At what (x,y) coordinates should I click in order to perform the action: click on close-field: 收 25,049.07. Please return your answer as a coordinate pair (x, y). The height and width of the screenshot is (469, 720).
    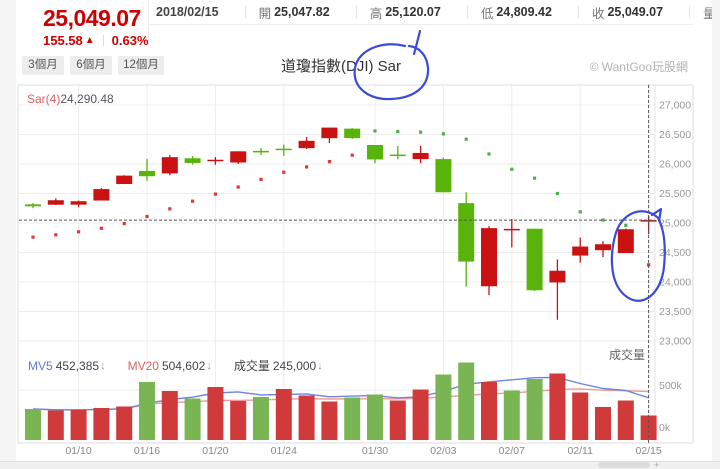
    Looking at the image, I should click on (607, 12).